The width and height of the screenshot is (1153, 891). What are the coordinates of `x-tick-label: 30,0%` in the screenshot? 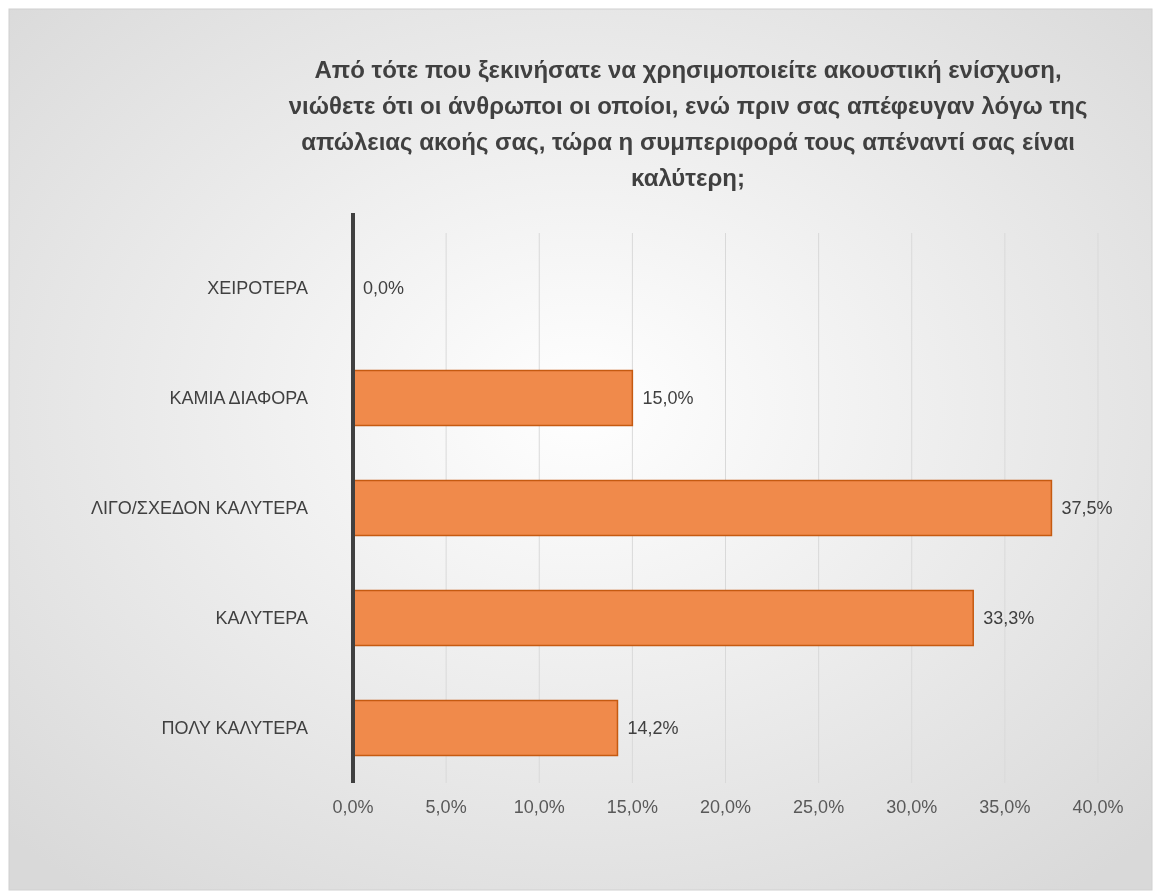 It's located at (912, 807).